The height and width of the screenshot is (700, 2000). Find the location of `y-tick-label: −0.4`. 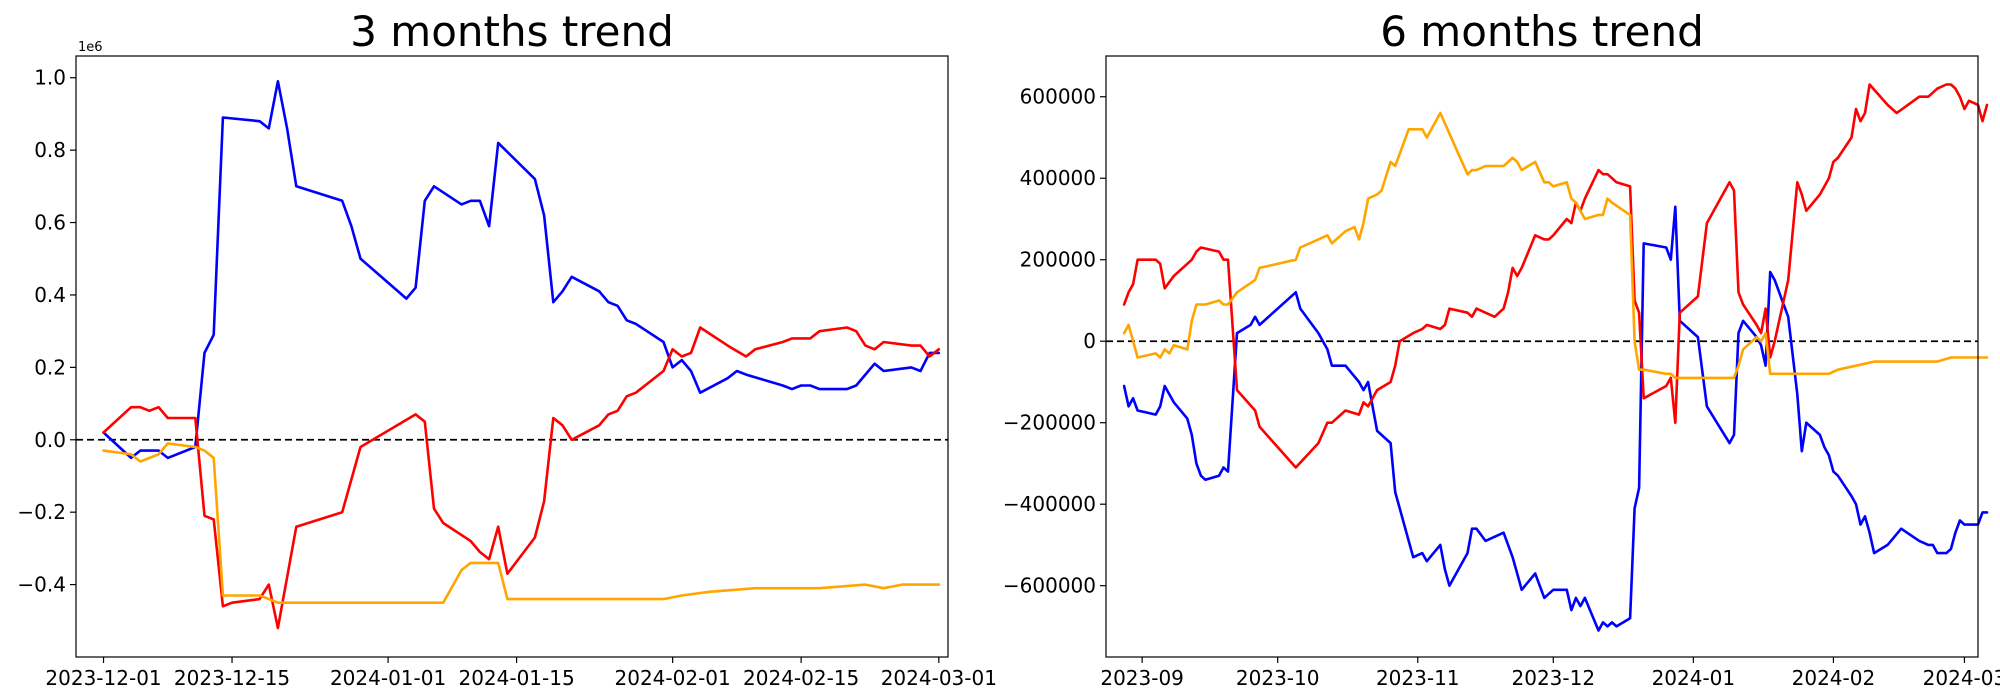

y-tick-label: −0.4 is located at coordinates (41, 585).